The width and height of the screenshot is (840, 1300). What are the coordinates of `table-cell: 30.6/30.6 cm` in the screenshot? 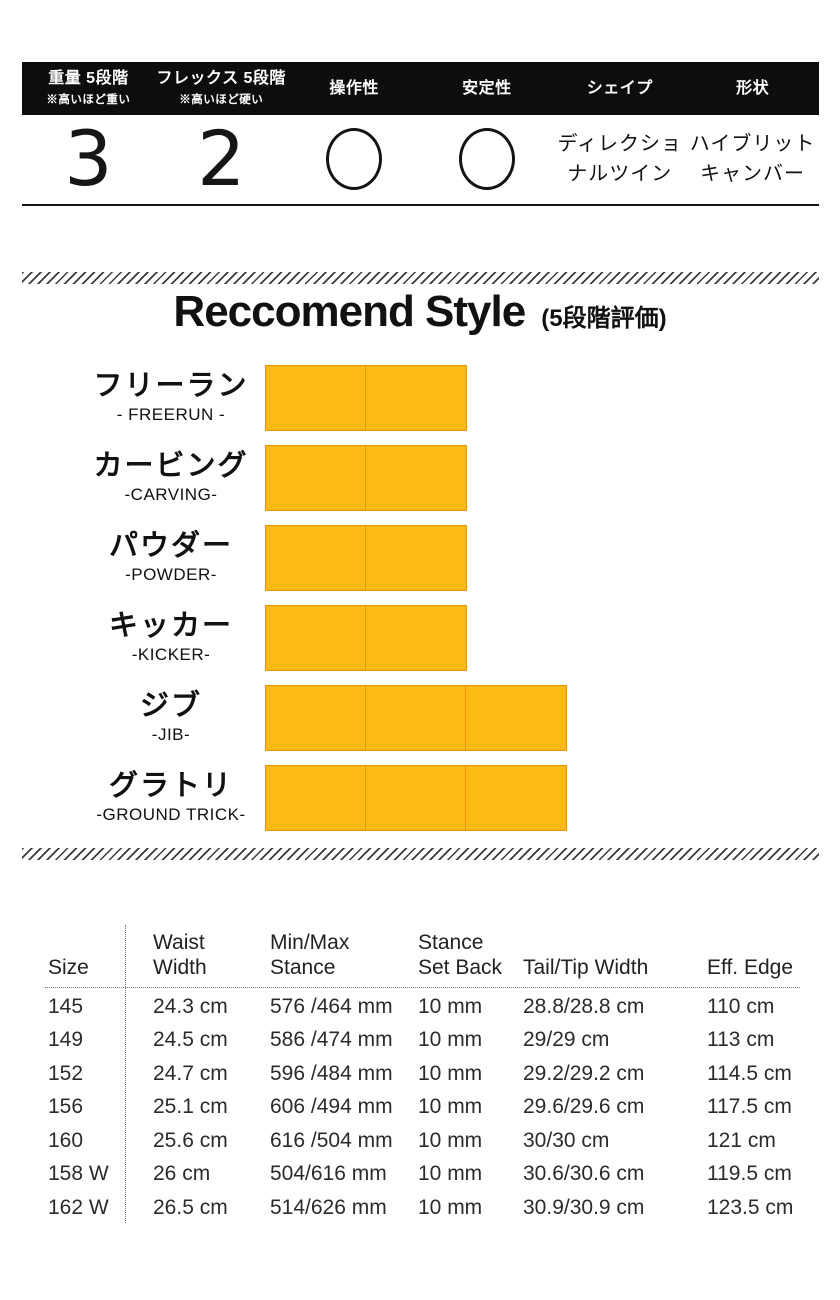 It's located at (584, 1174).